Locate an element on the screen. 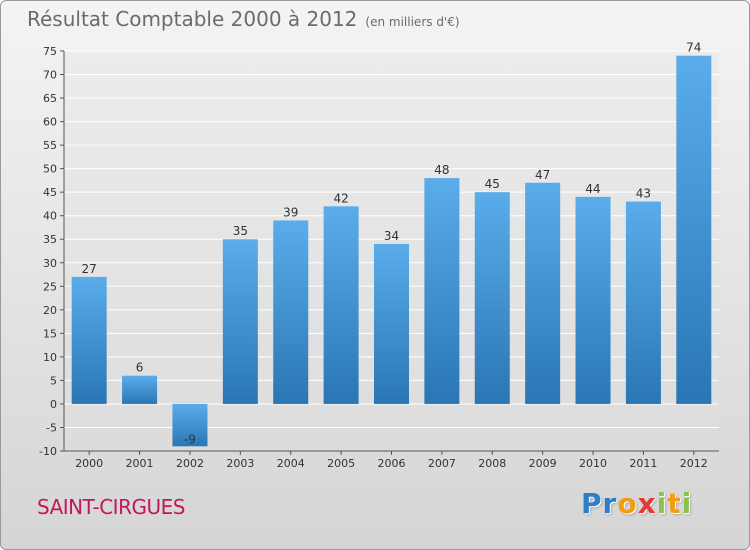 Image resolution: width=750 pixels, height=550 pixels. x-tick-label: 2000 is located at coordinates (89, 463).